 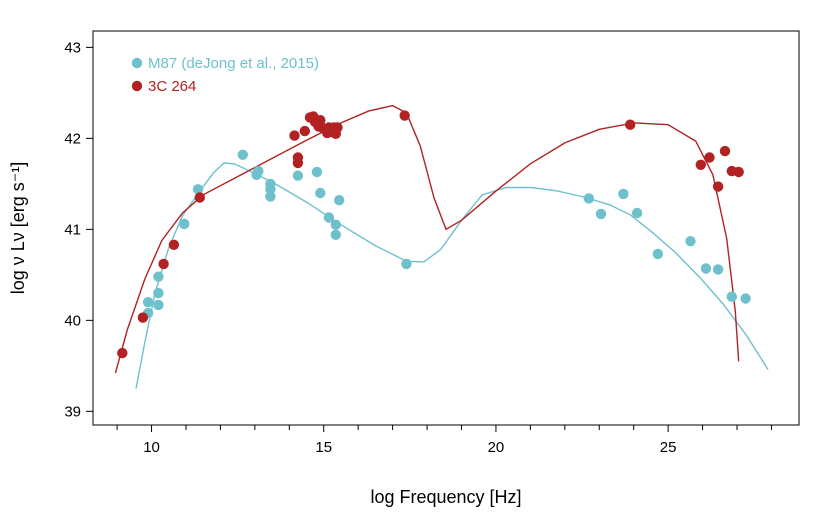 What do you see at coordinates (668, 447) in the screenshot?
I see `x-tick-label: 25` at bounding box center [668, 447].